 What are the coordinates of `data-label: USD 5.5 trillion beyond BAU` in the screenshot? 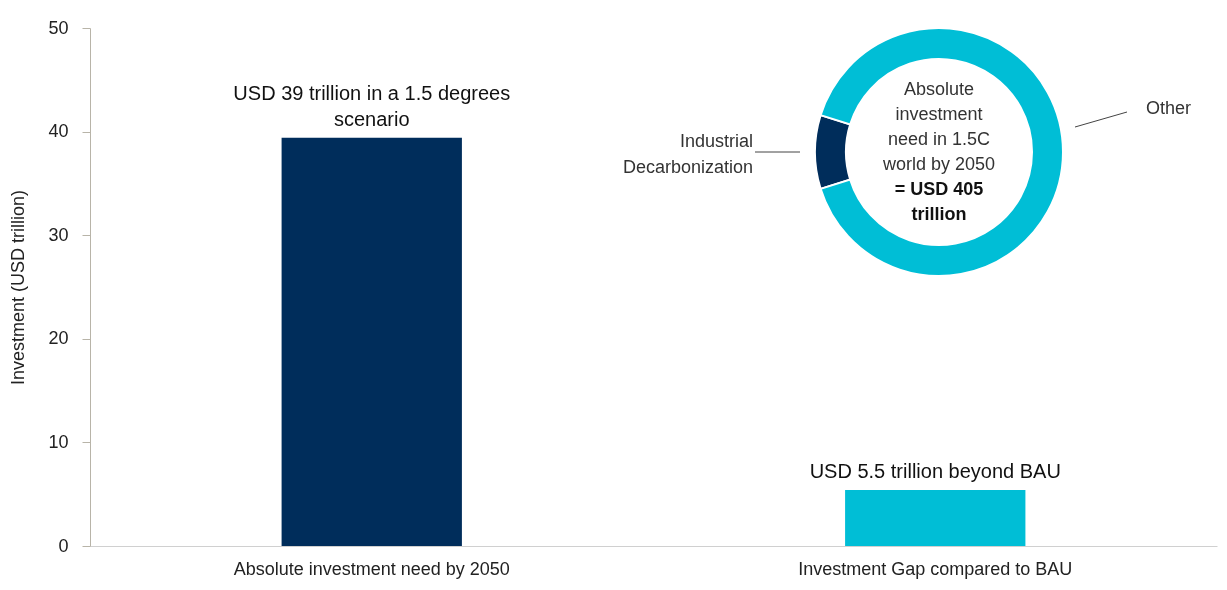 It's located at (935, 471).